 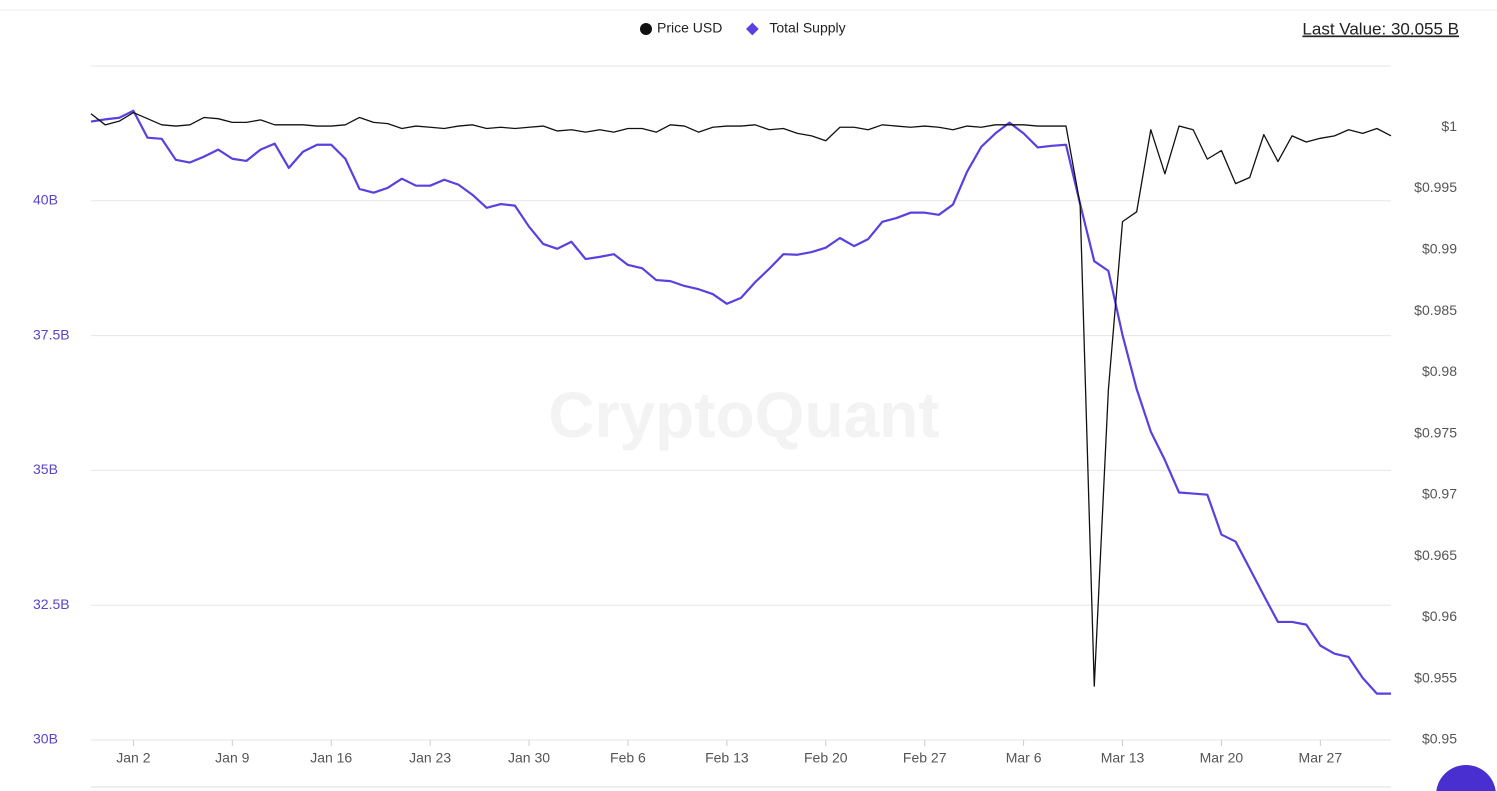 I want to click on y2-tick-label: $0.975, so click(x=1435, y=432).